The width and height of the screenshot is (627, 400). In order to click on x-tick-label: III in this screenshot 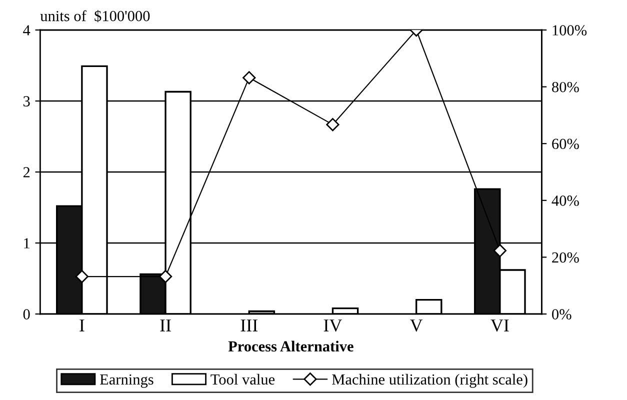, I will do `click(249, 326)`.